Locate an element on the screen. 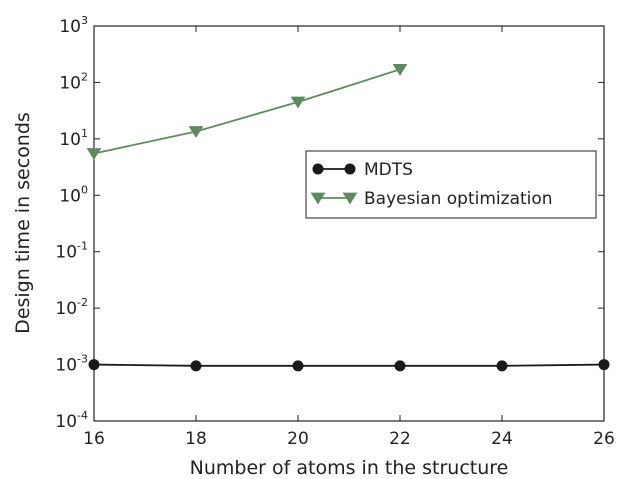  x-tick-label: 16 is located at coordinates (94, 439).